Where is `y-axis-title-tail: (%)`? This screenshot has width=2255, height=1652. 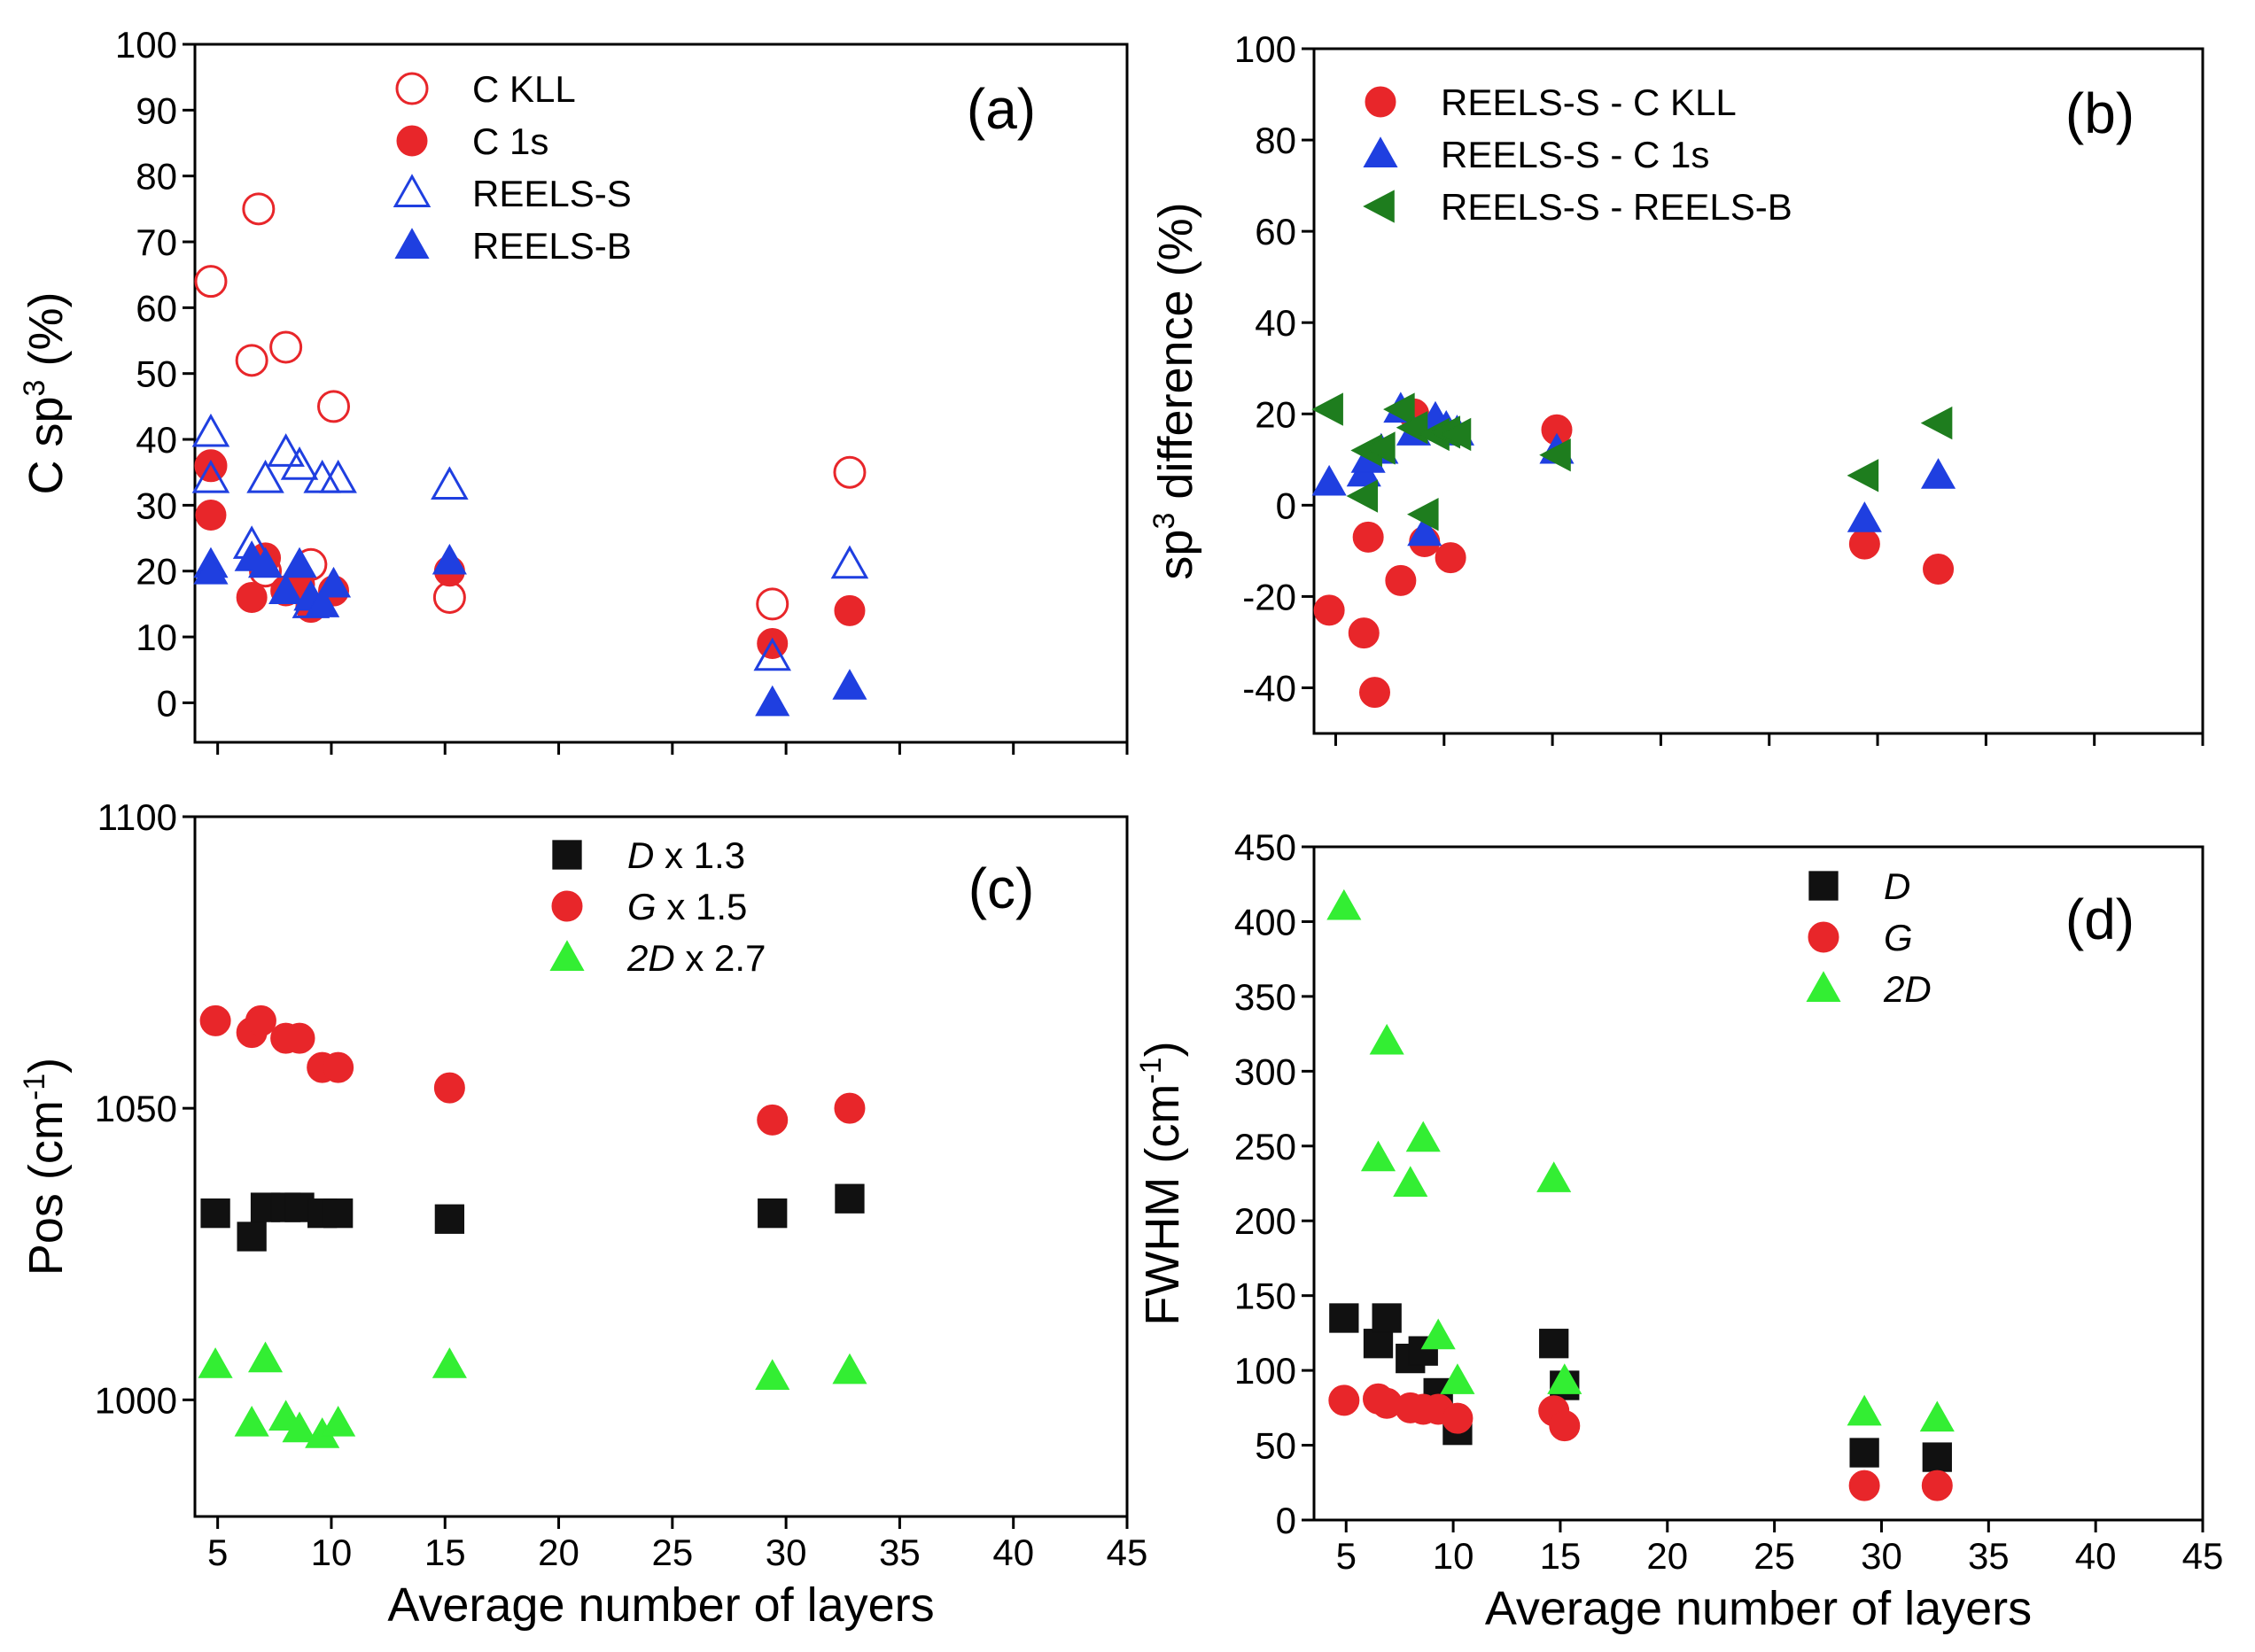
y-axis-title-tail: (%) is located at coordinates (46, 336).